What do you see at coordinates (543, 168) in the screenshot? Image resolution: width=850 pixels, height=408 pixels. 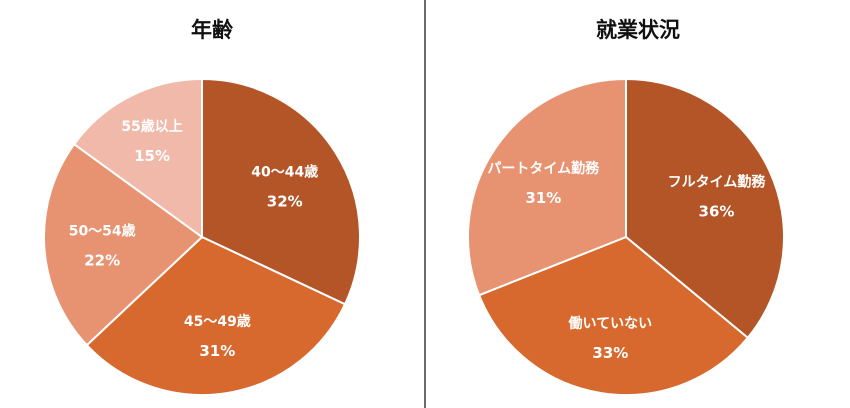 I see `slice-category-label: パートタイム勤務` at bounding box center [543, 168].